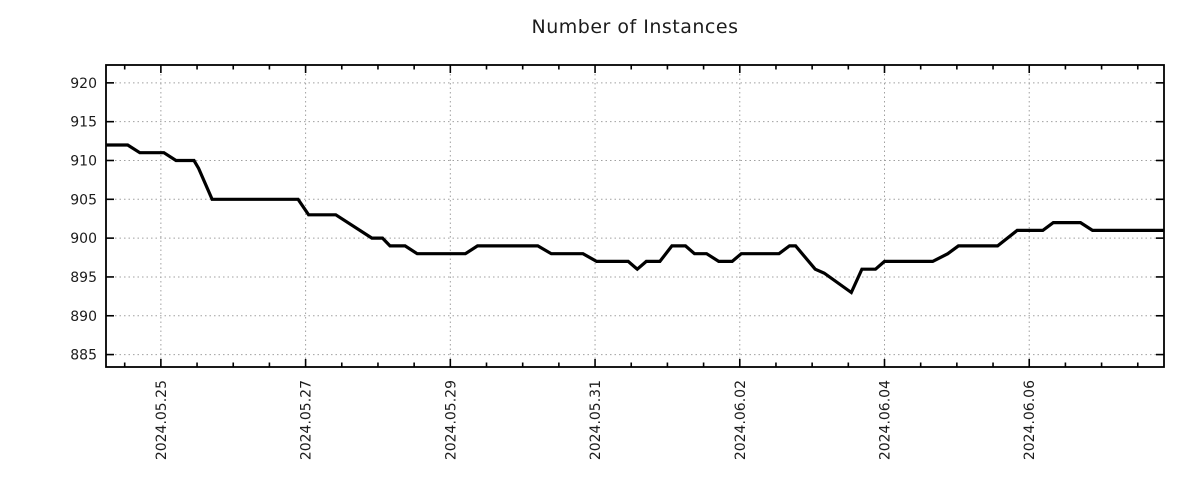 Image resolution: width=1200 pixels, height=500 pixels. What do you see at coordinates (83, 317) in the screenshot?
I see `y-tick-label: 890` at bounding box center [83, 317].